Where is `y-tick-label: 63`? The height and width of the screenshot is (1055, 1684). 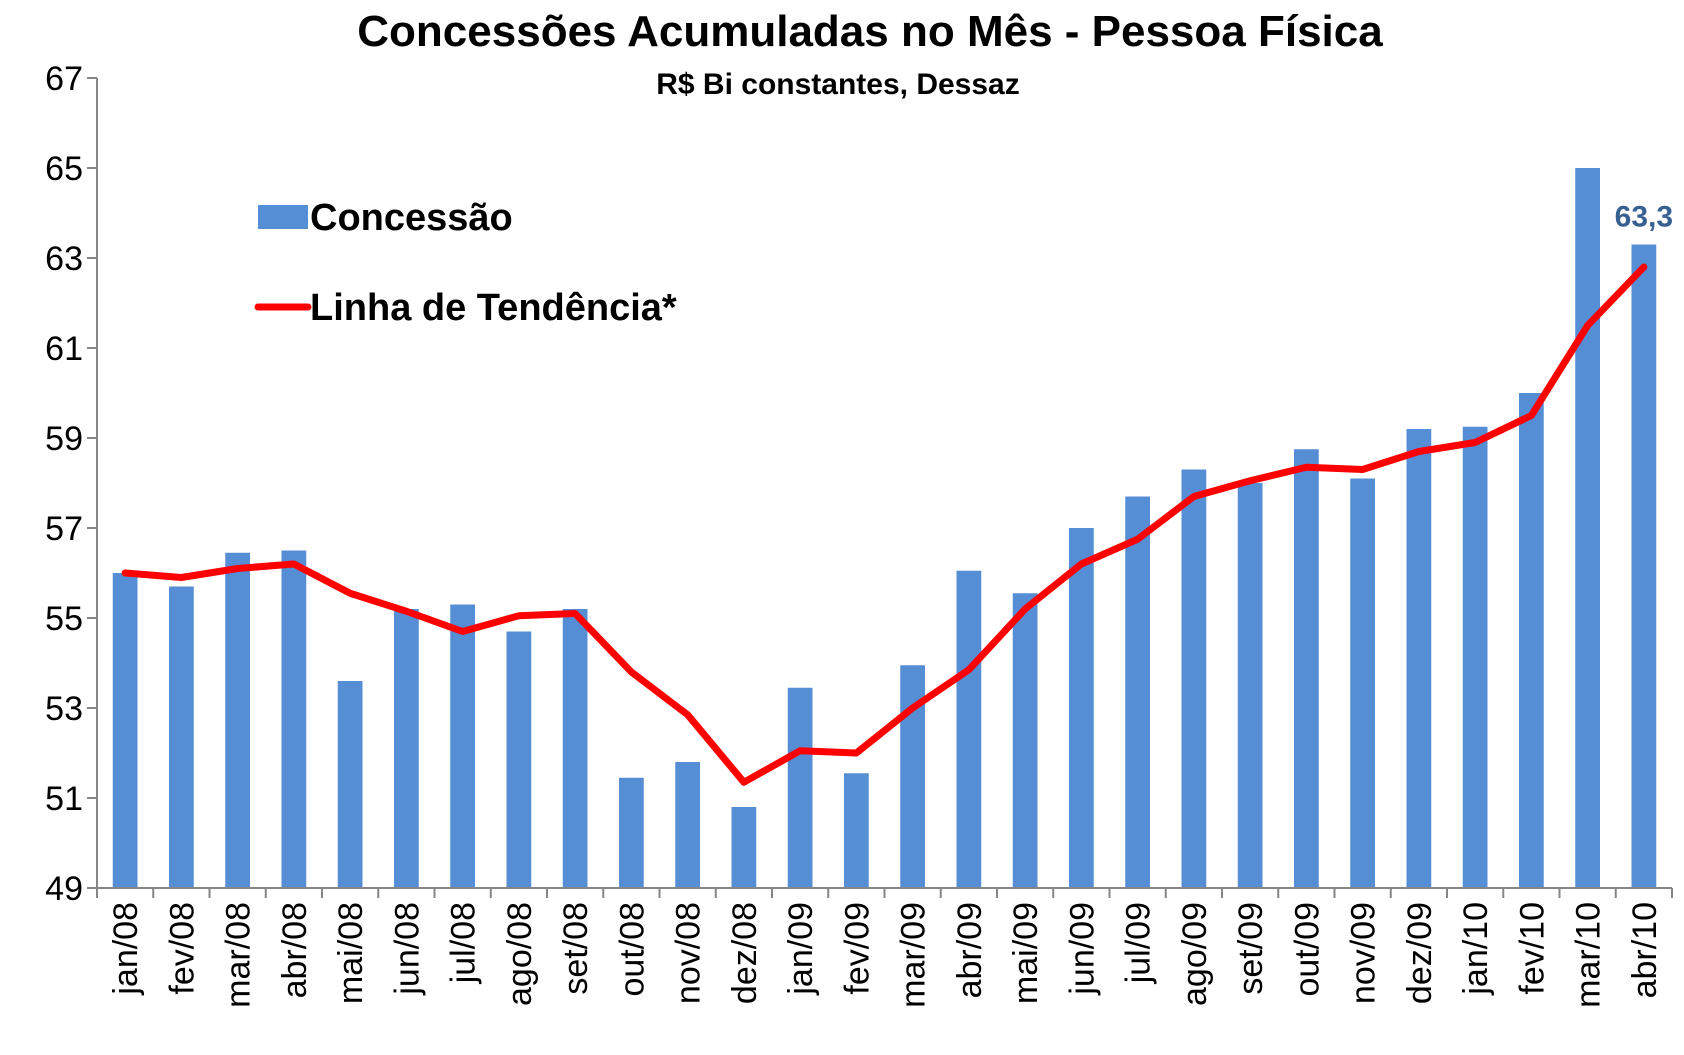 y-tick-label: 63 is located at coordinates (64, 259).